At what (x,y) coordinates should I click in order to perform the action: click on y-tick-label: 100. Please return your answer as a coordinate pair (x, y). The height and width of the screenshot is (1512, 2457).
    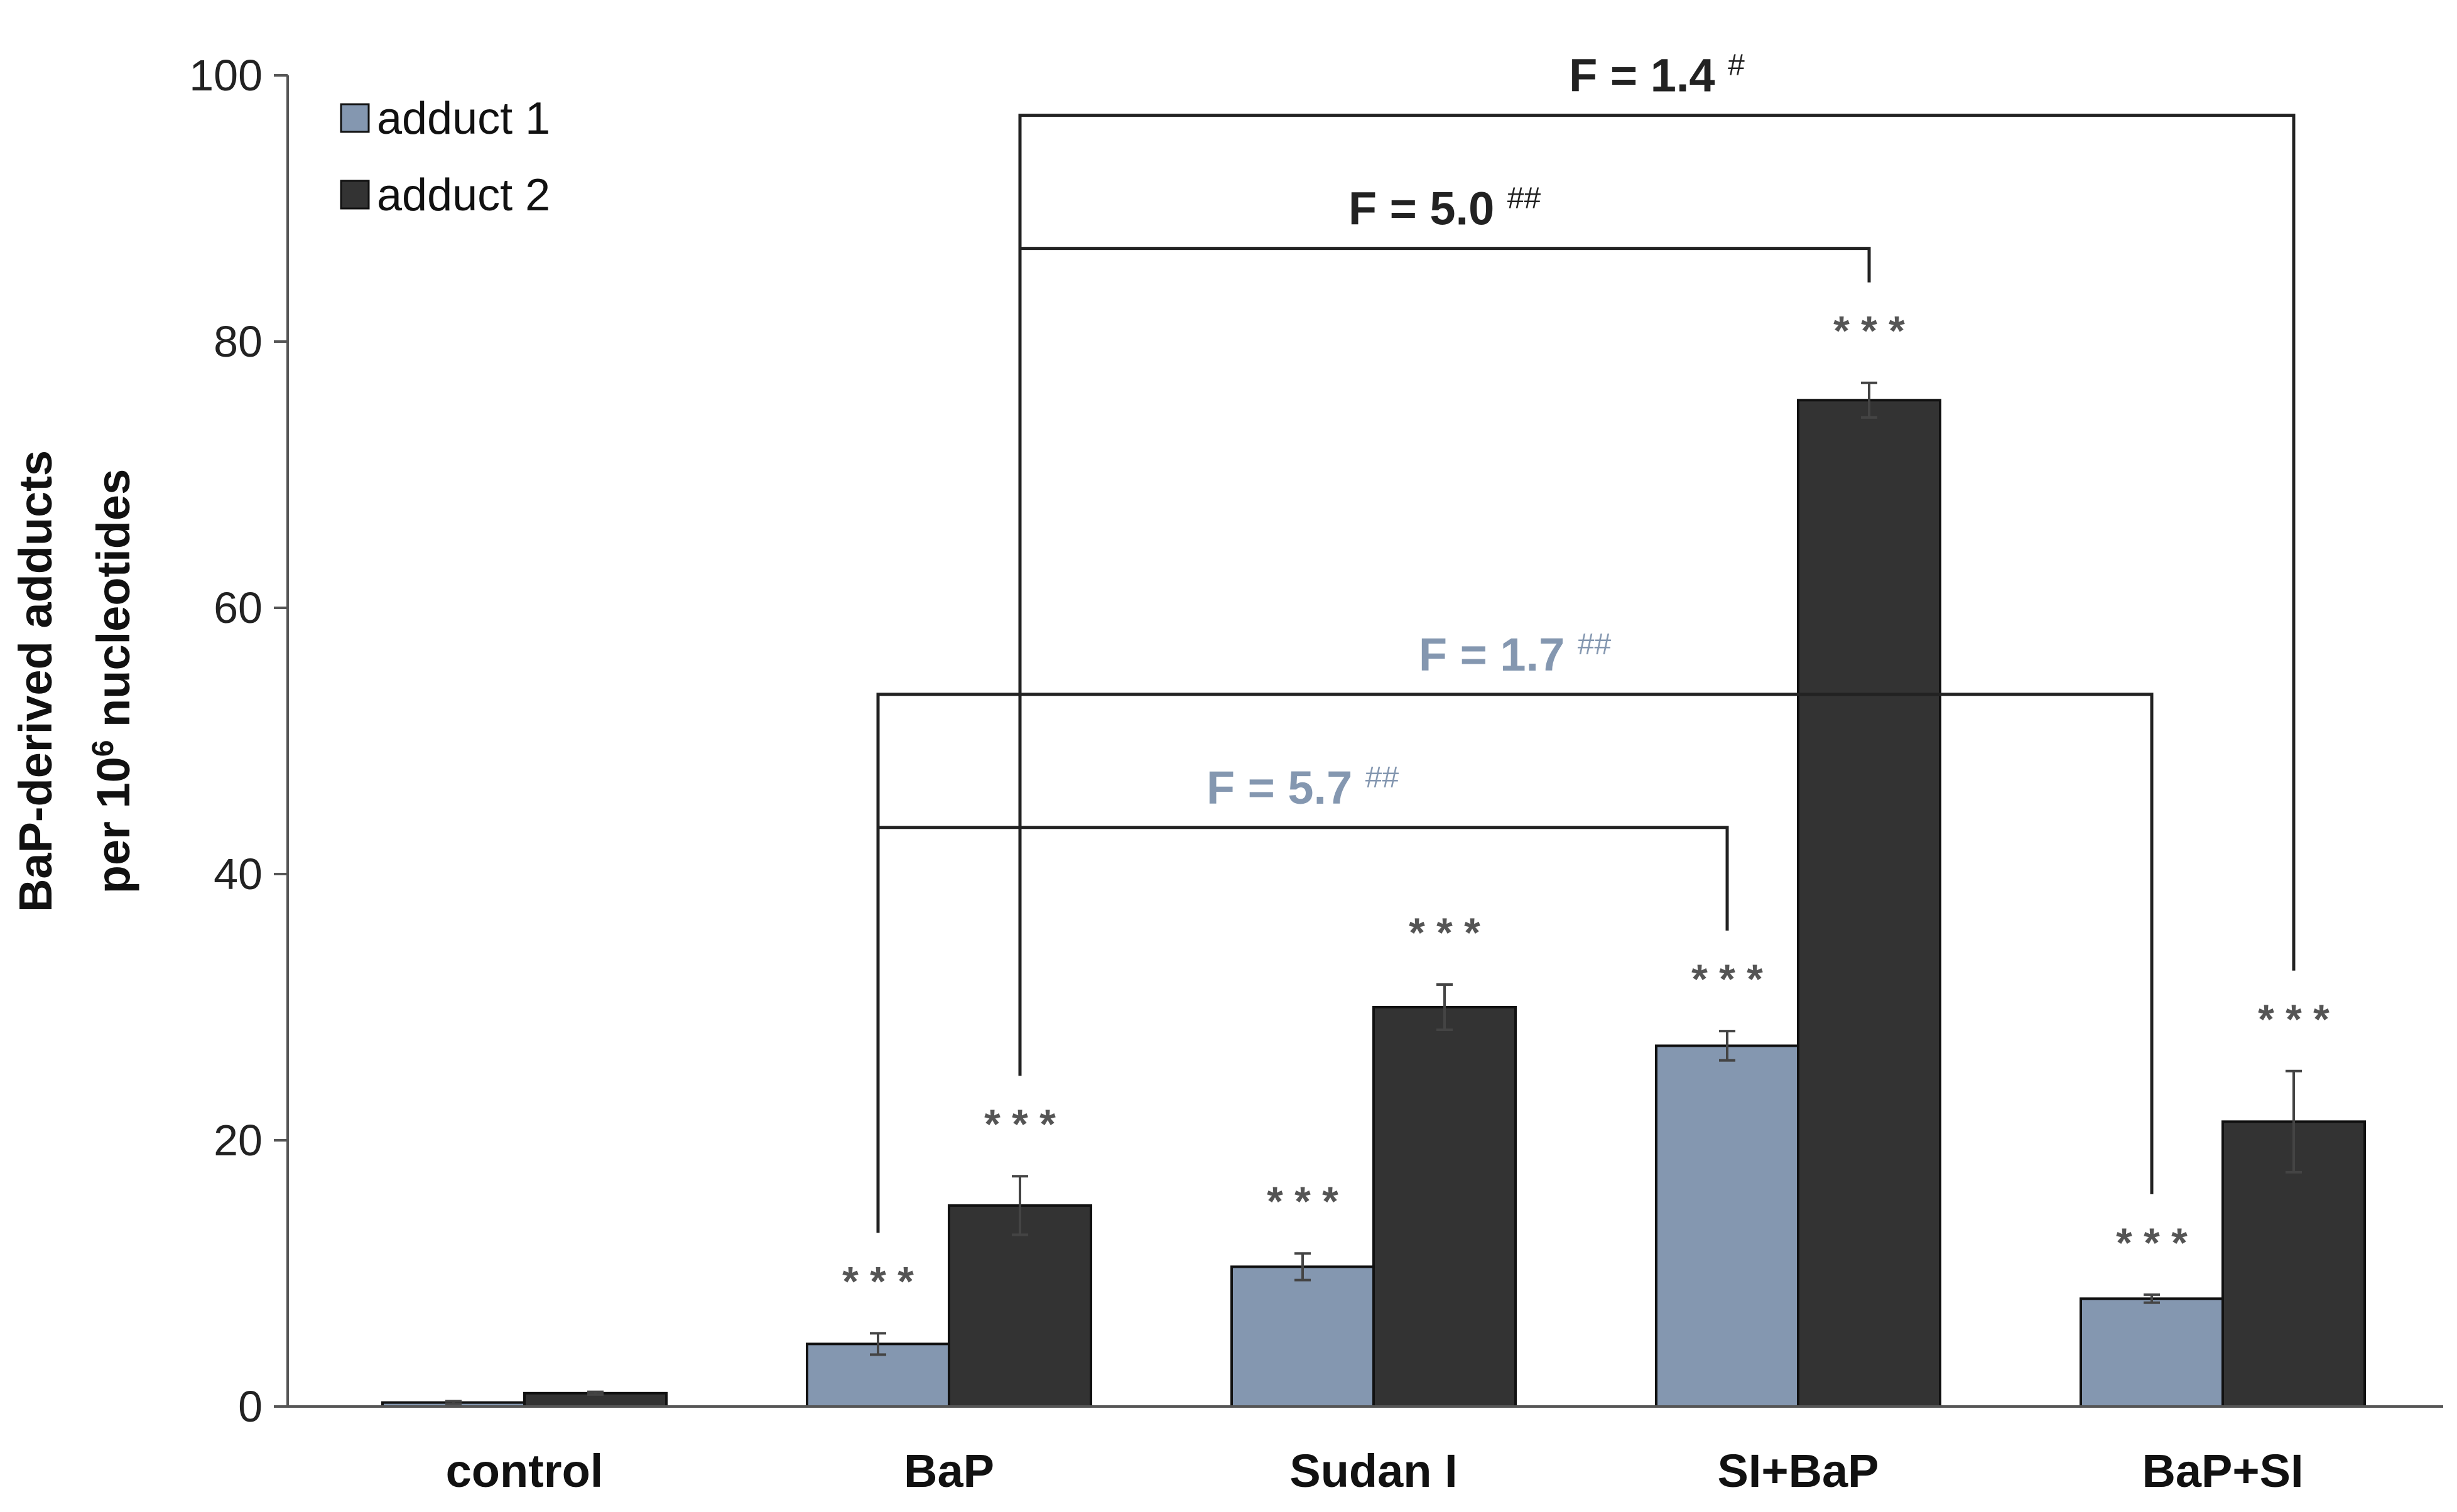
    Looking at the image, I should click on (226, 75).